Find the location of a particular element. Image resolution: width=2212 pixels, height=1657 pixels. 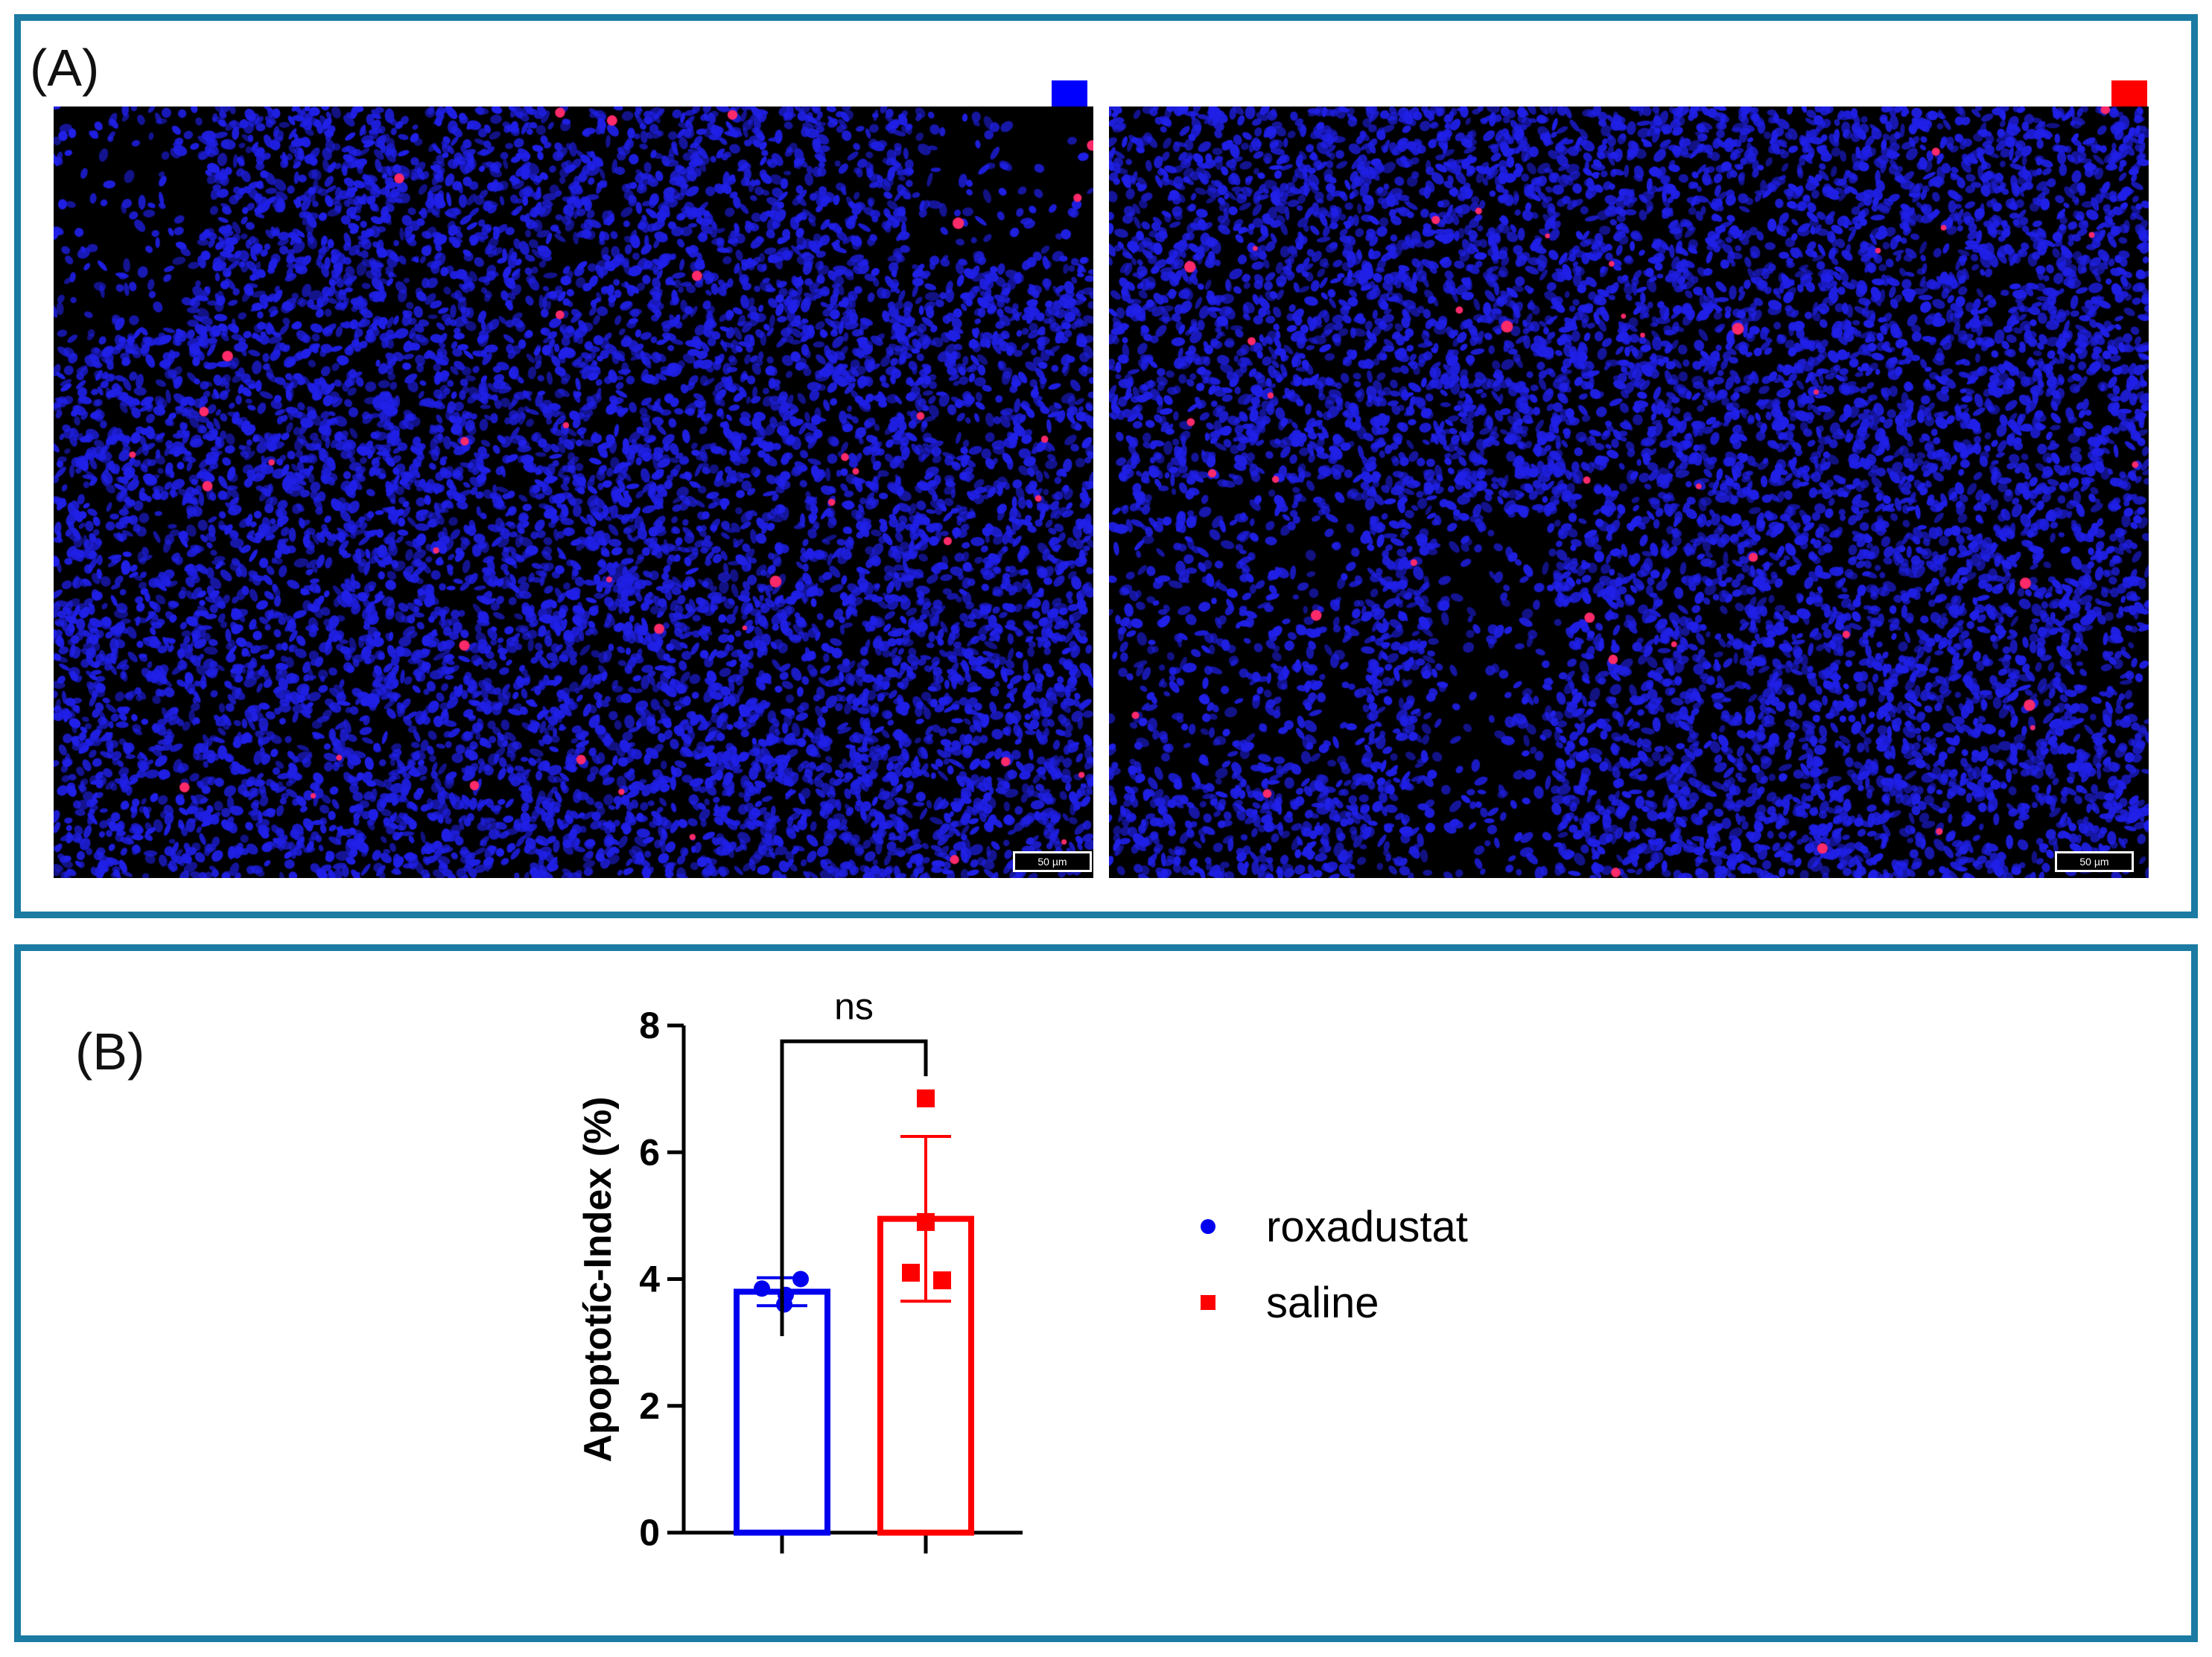

legend-marker-roxadustat is located at coordinates (1208, 1226).